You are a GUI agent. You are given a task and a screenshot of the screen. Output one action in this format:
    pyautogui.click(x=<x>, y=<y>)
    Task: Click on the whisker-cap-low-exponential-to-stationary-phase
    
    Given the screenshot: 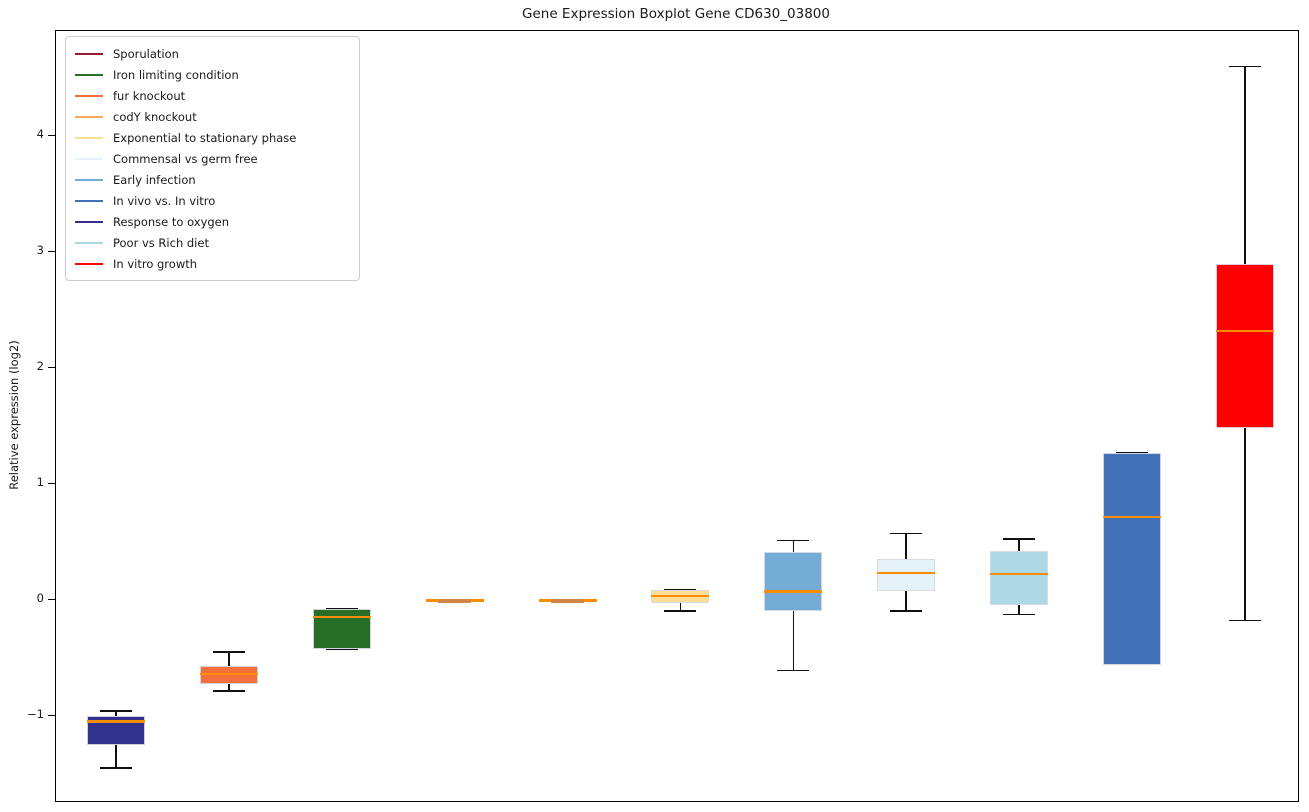 What is the action you would take?
    pyautogui.click(x=680, y=611)
    